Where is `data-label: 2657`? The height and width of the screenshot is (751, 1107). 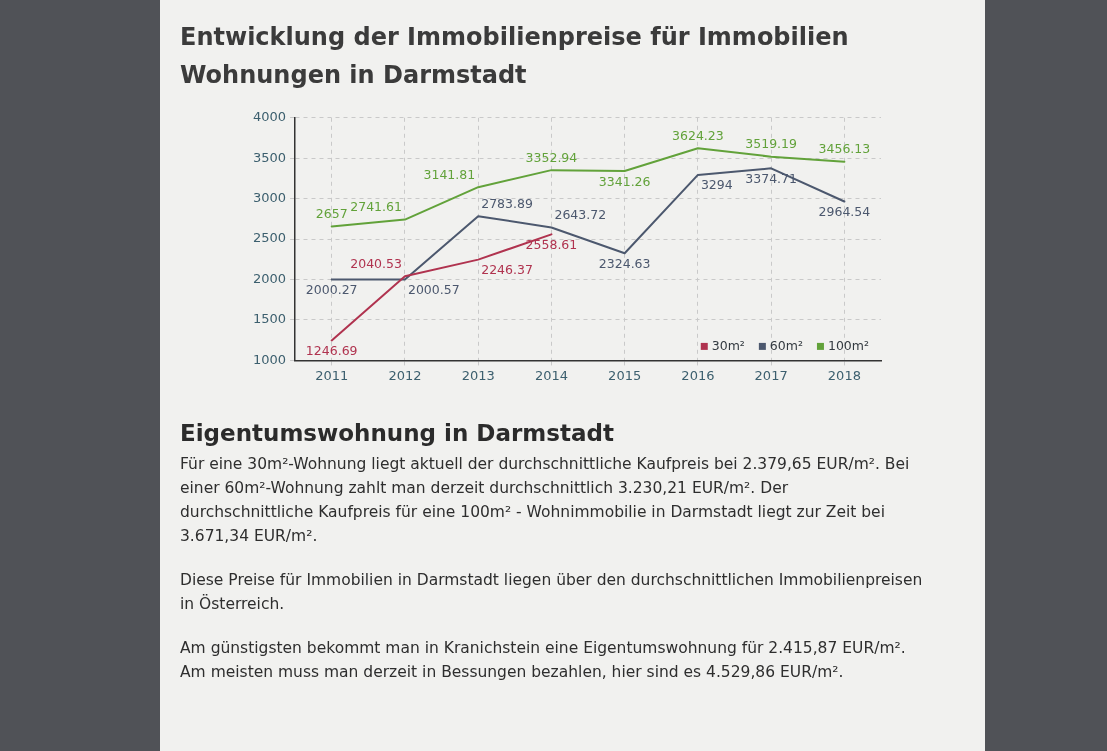 data-label: 2657 is located at coordinates (331, 213).